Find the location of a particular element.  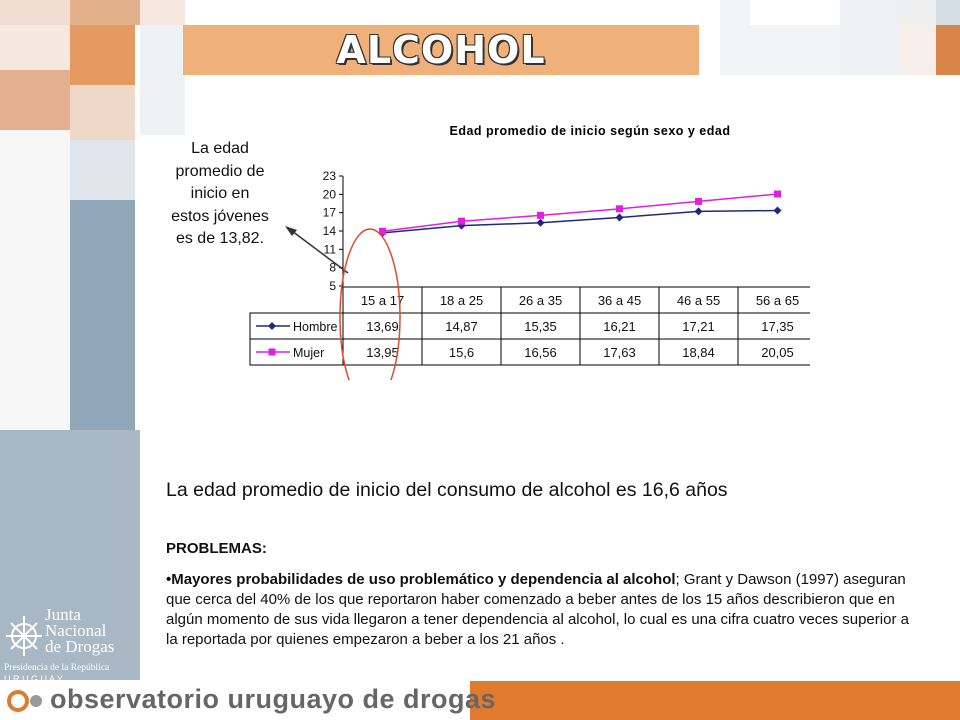

footer-logo-icon is located at coordinates (24, 701).